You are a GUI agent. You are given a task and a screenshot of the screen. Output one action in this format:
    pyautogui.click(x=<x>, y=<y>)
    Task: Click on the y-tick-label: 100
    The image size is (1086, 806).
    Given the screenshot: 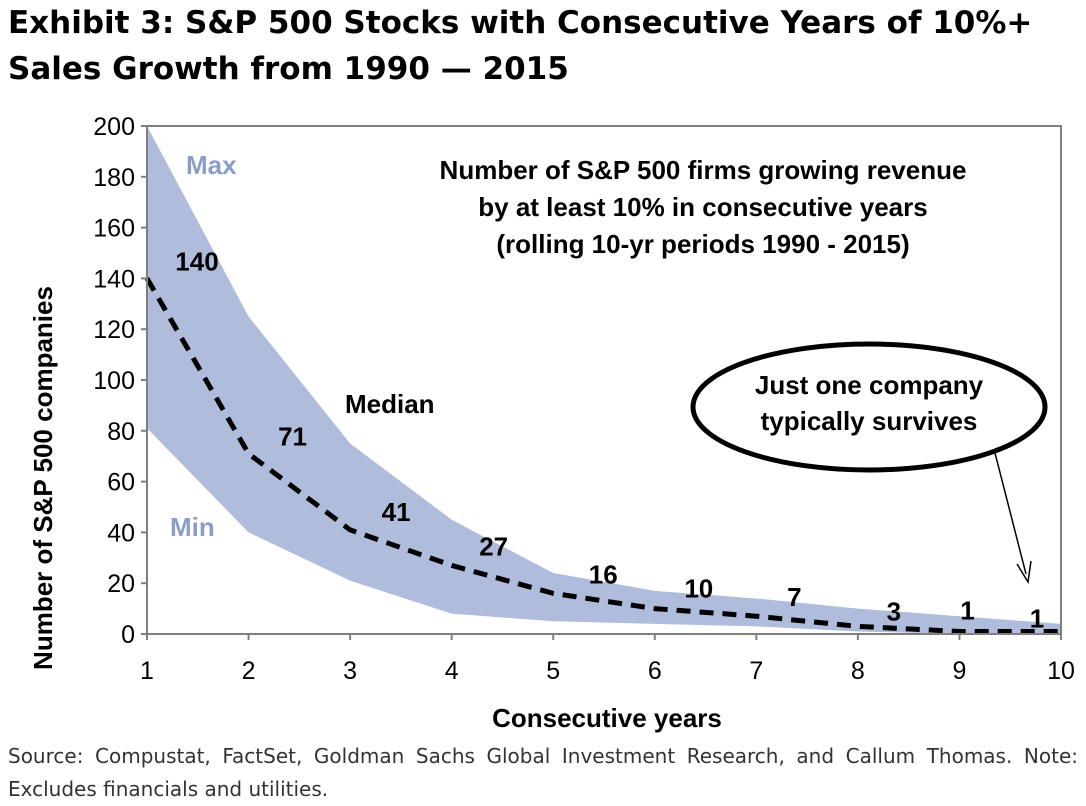 What is the action you would take?
    pyautogui.click(x=114, y=381)
    